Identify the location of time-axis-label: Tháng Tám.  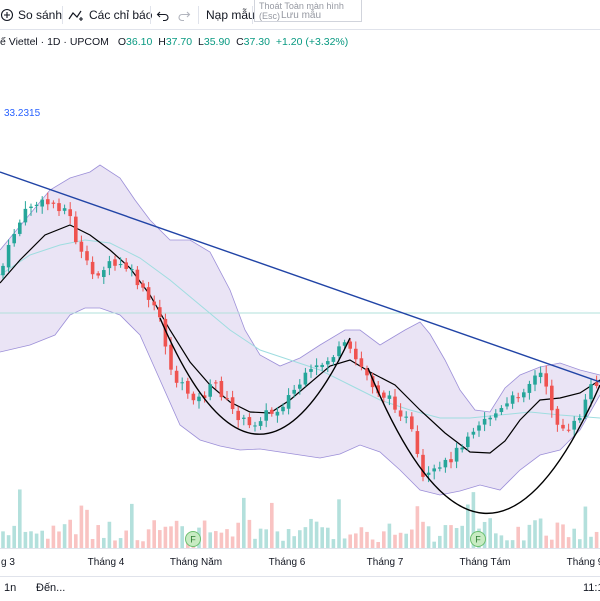
(485, 562).